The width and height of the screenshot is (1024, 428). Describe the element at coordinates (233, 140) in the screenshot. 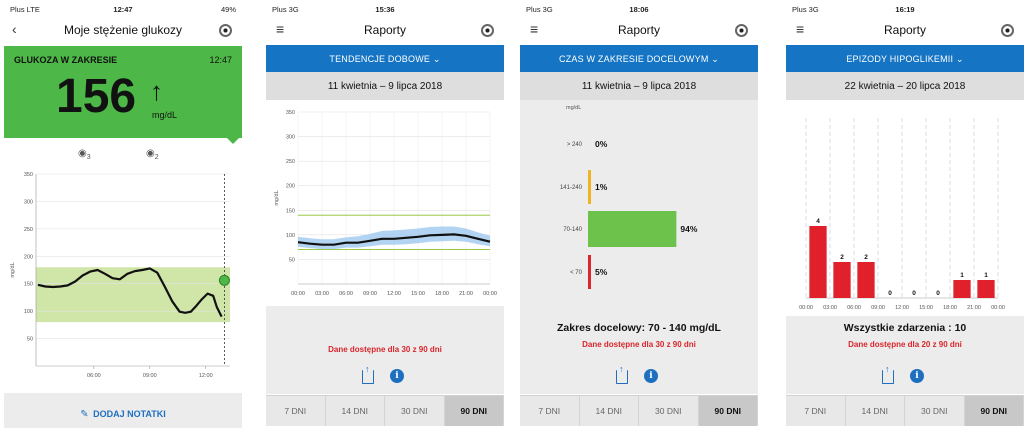

I see `banner-pointer` at that location.